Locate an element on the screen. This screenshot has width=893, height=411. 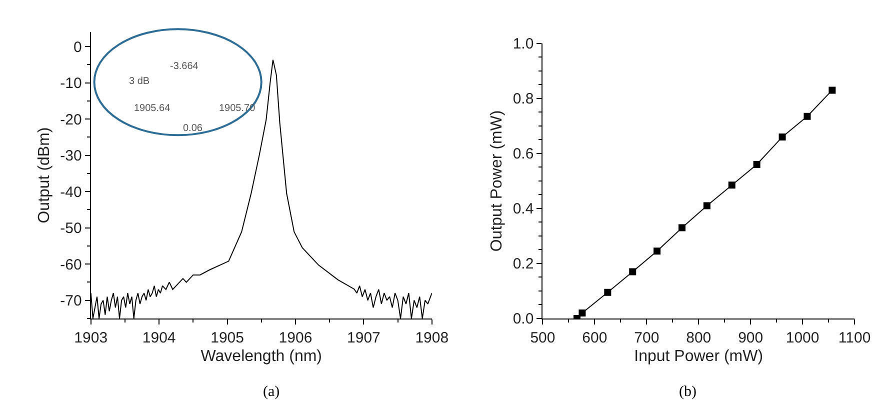
y-tick-label: -20 is located at coordinates (71, 119).